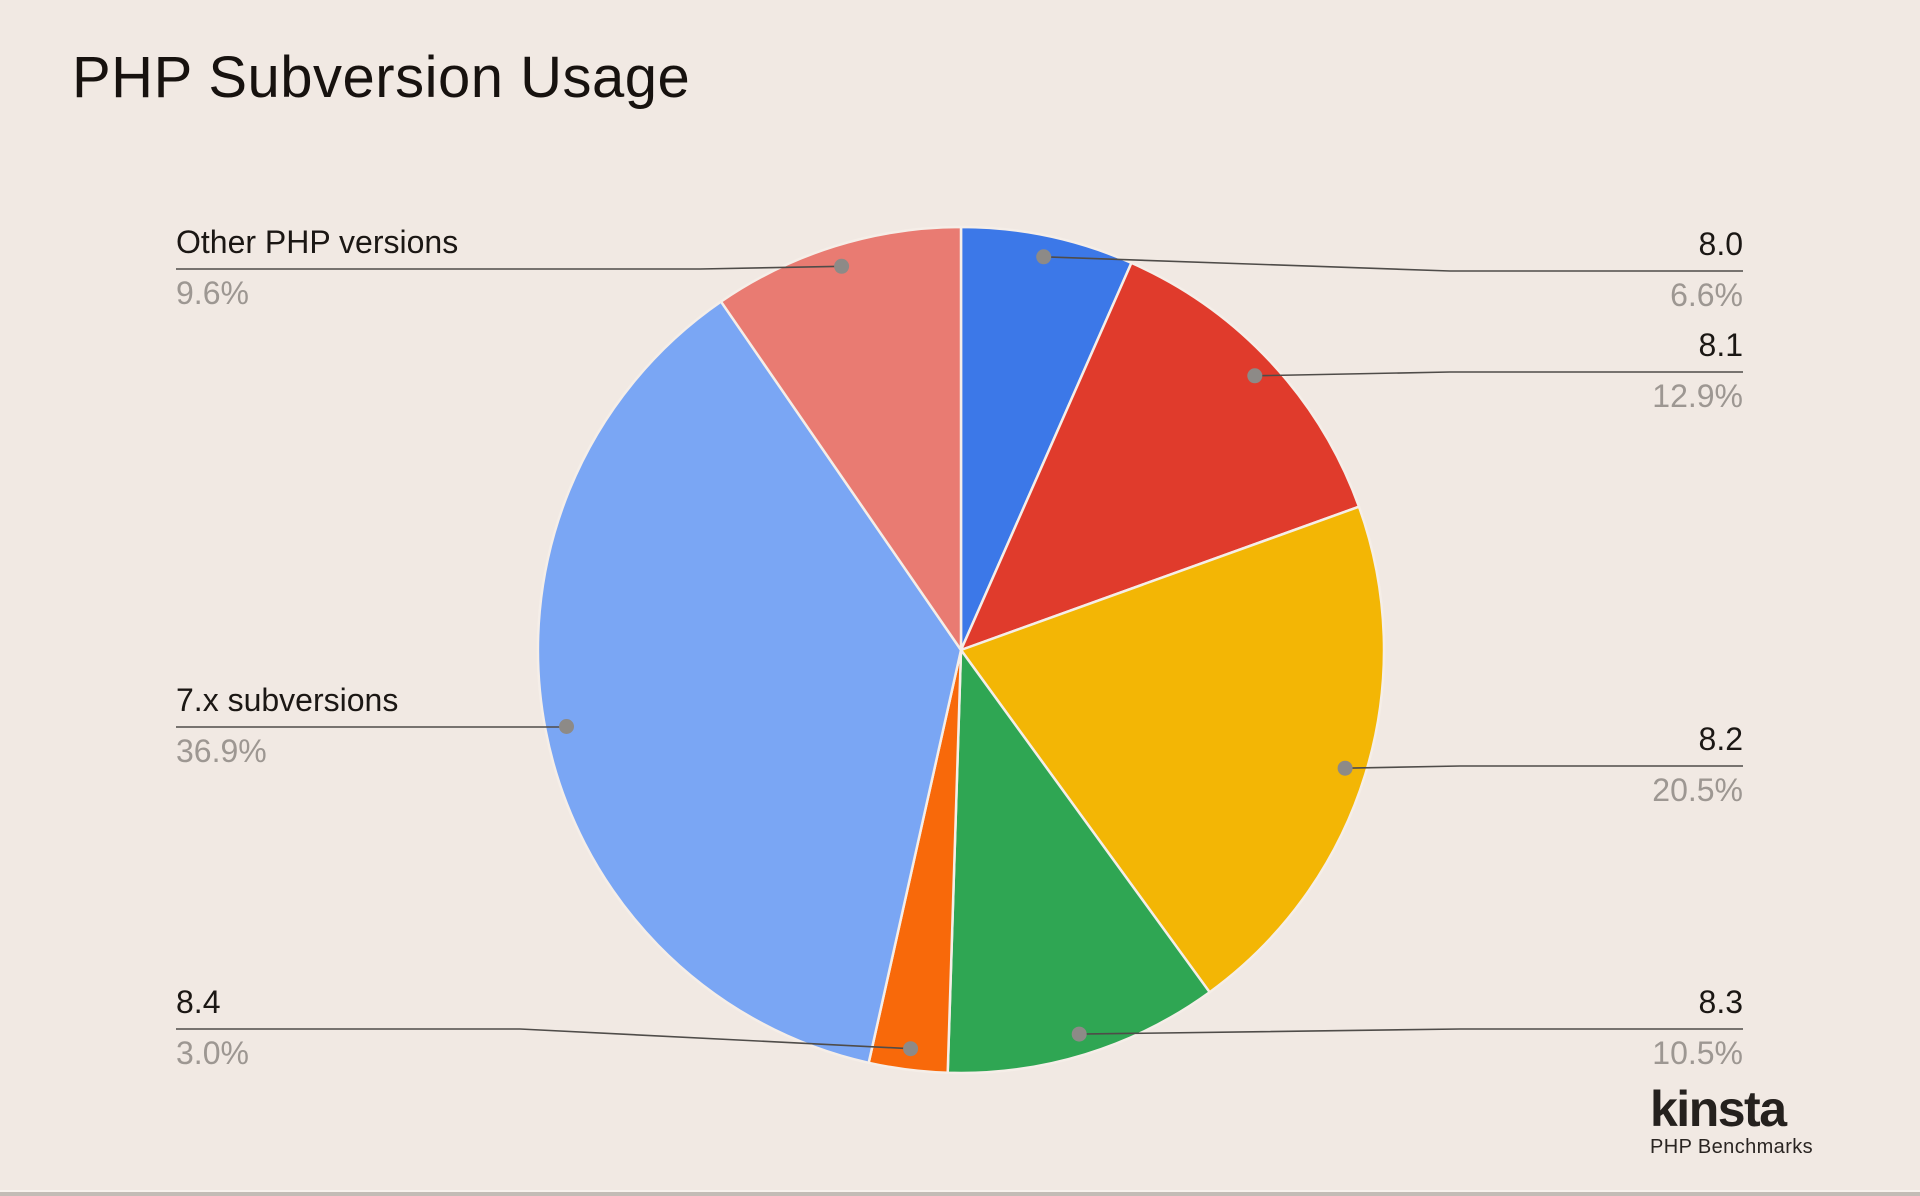  I want to click on leader-dot-other-php-versions, so click(842, 266).